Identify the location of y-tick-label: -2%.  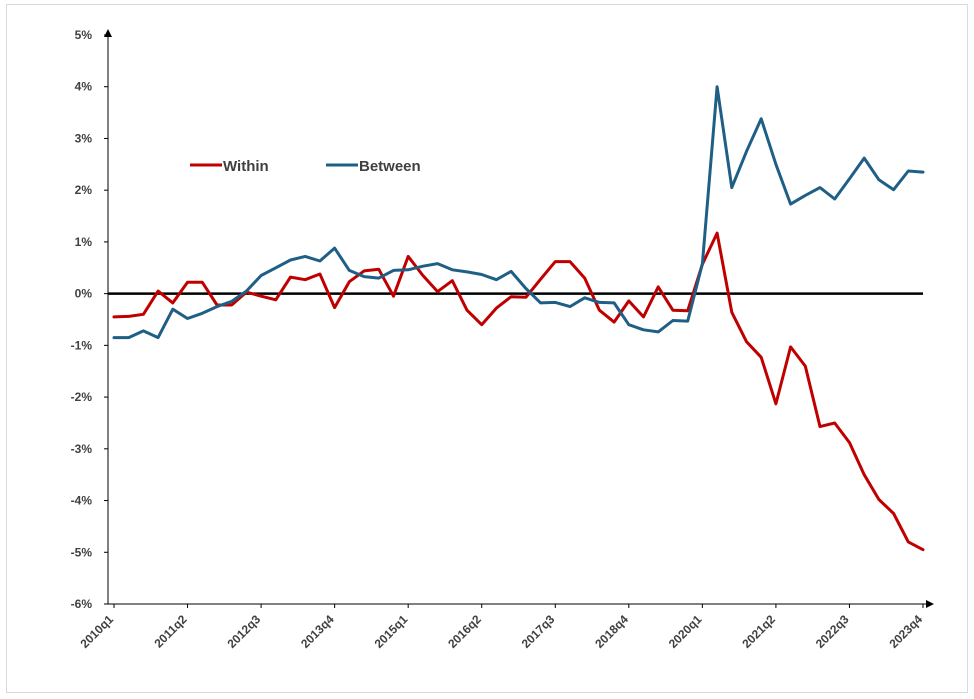
(82, 397).